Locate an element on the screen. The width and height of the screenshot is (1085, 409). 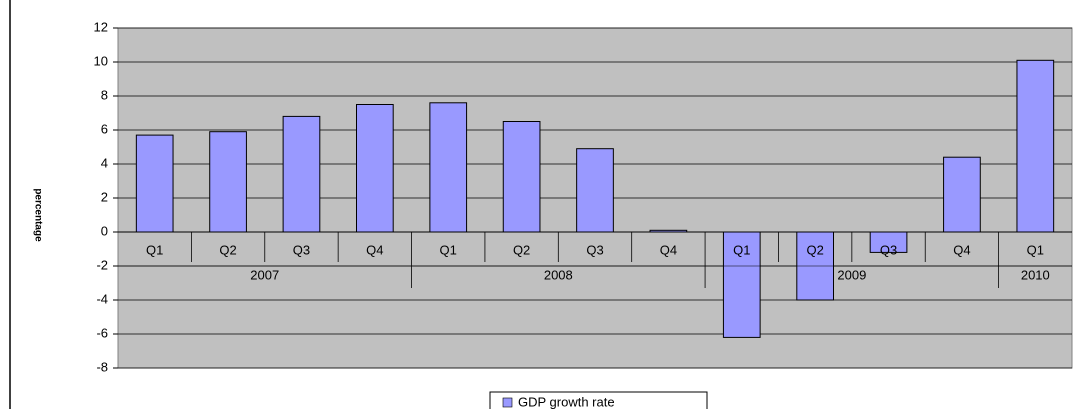
y-tick-label: 0 is located at coordinates (104, 230).